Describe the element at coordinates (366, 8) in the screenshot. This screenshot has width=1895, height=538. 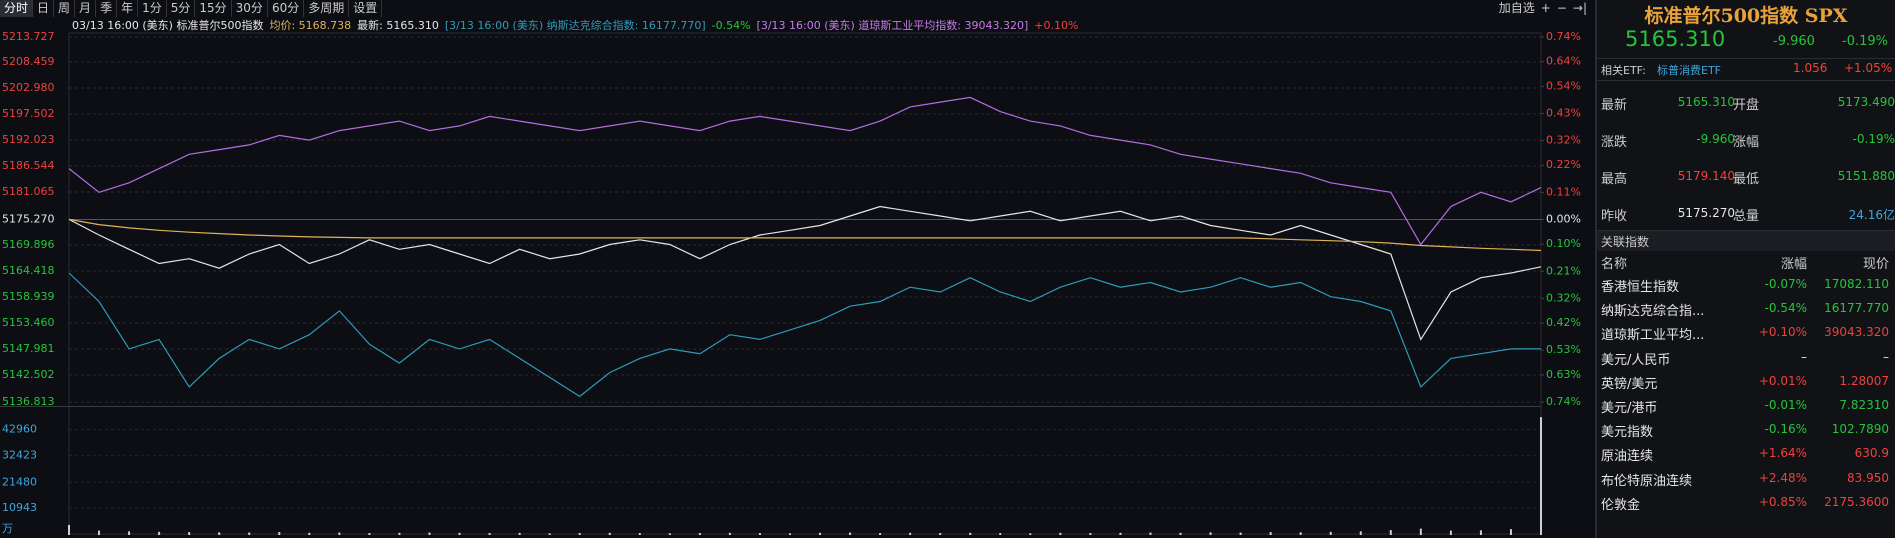
I see `tab: 设置` at that location.